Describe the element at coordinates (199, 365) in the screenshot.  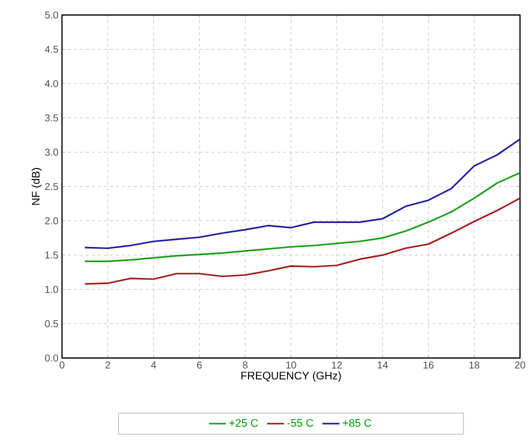
I see `x-tick-label: 6` at that location.